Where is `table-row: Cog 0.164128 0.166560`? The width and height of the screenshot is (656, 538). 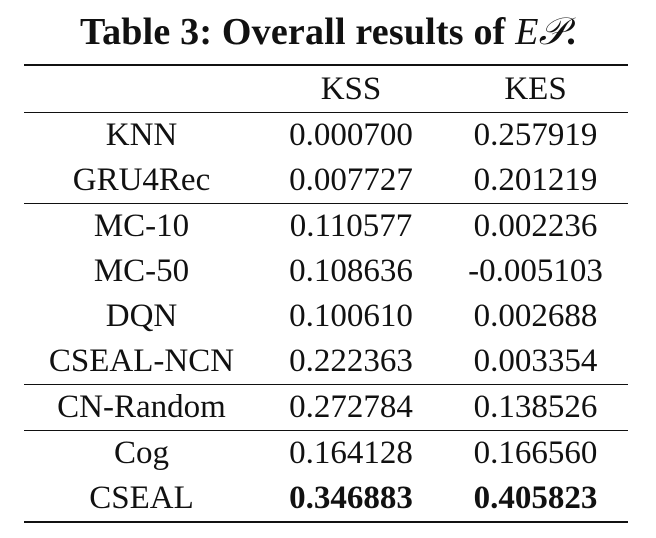 table-row: Cog 0.164128 0.166560 is located at coordinates (326, 453).